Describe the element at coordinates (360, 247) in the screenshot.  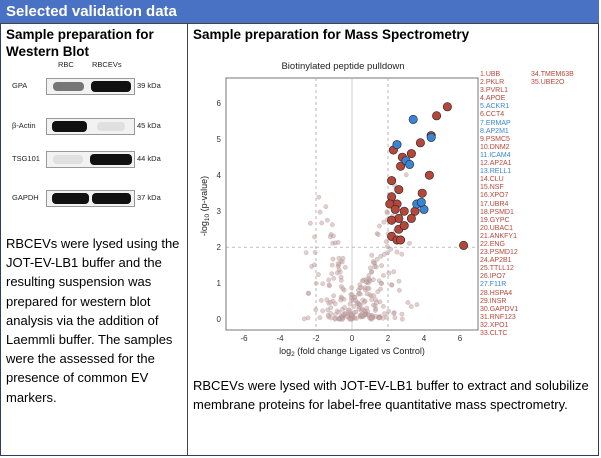
I see `nonsignificant-points` at that location.